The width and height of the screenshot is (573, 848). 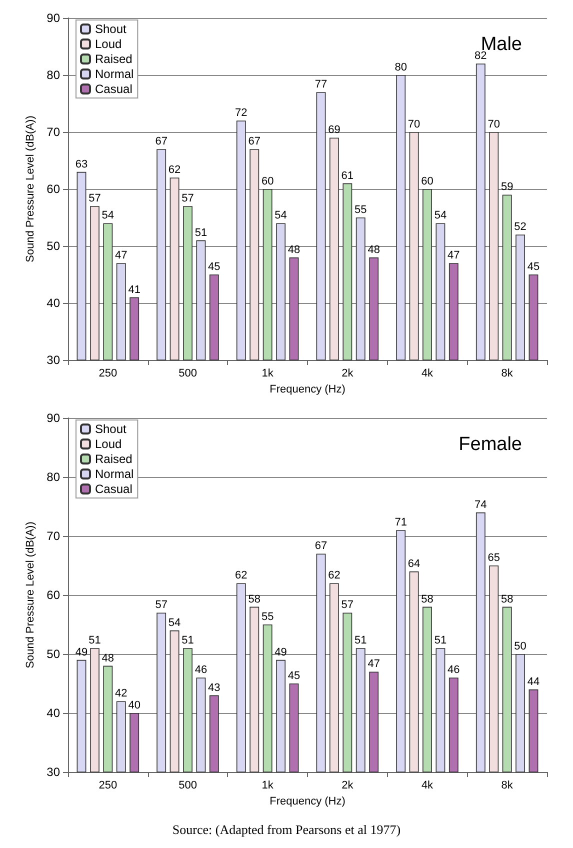 What do you see at coordinates (214, 688) in the screenshot?
I see `data-label: 43` at bounding box center [214, 688].